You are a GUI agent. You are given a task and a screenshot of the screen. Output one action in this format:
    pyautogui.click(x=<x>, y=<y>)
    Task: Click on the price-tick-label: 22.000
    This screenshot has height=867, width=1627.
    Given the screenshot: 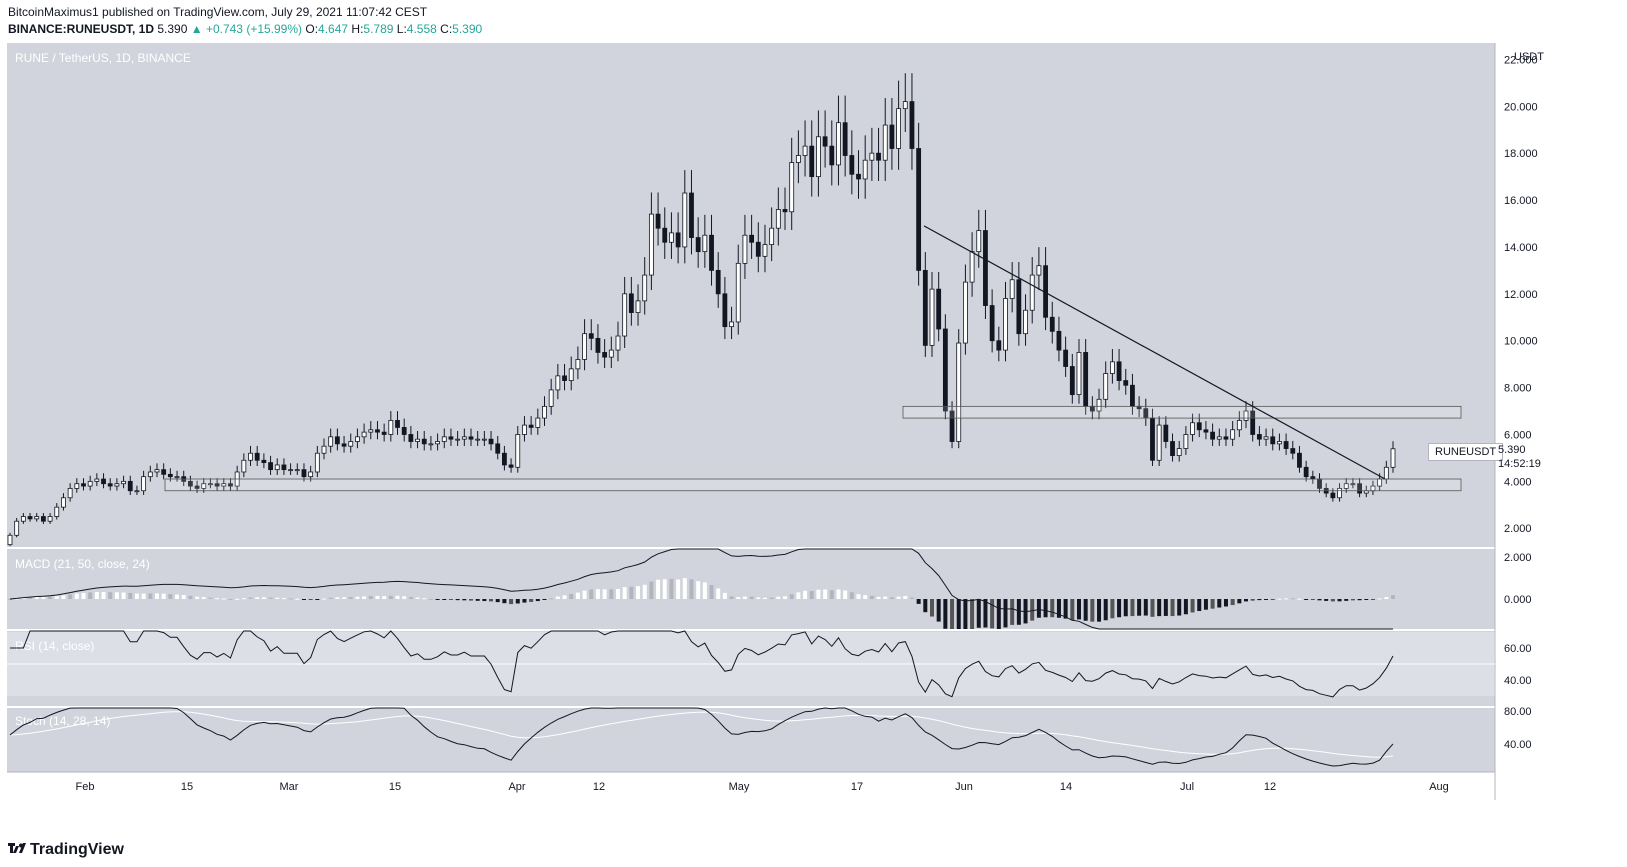 What is the action you would take?
    pyautogui.click(x=1521, y=60)
    